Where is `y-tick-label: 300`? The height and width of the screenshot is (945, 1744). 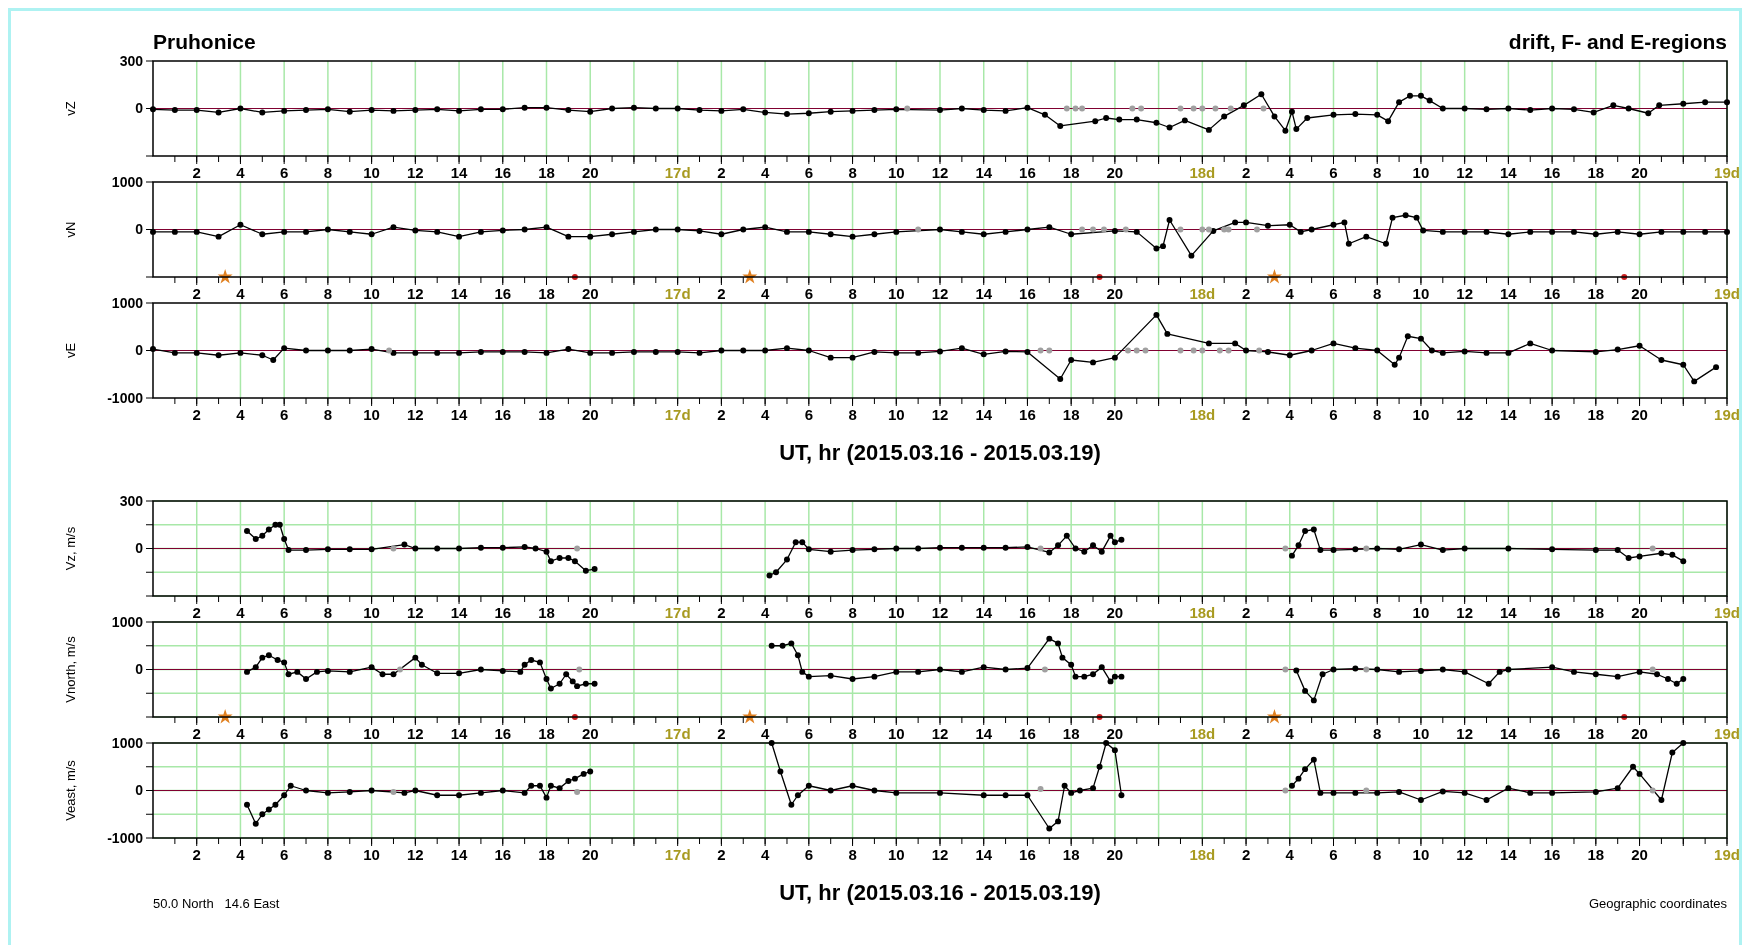
y-tick-label: 300 is located at coordinates (131, 60).